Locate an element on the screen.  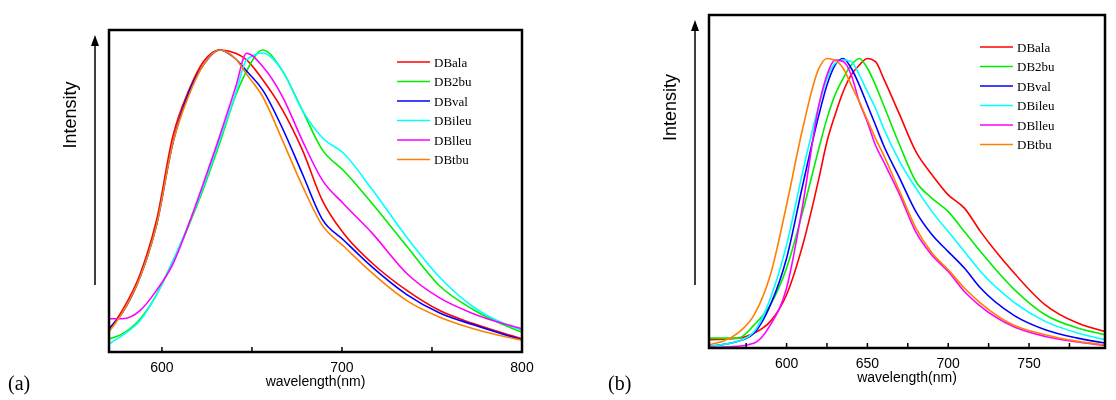
x-tick-label: 800 is located at coordinates (522, 367).